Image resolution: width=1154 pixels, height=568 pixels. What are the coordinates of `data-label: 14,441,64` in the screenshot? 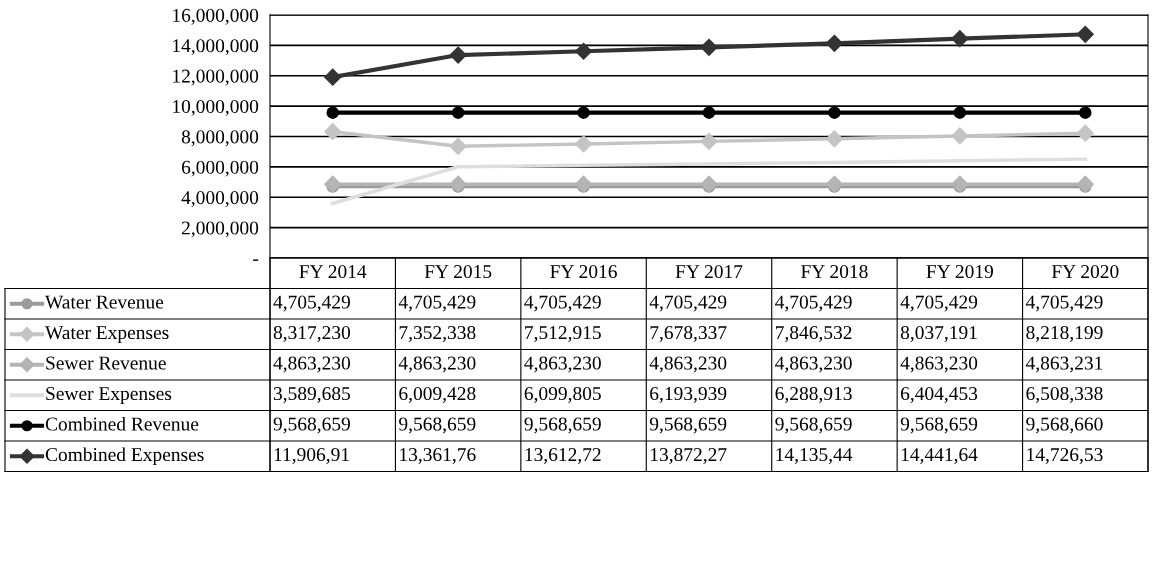 It's located at (939, 456).